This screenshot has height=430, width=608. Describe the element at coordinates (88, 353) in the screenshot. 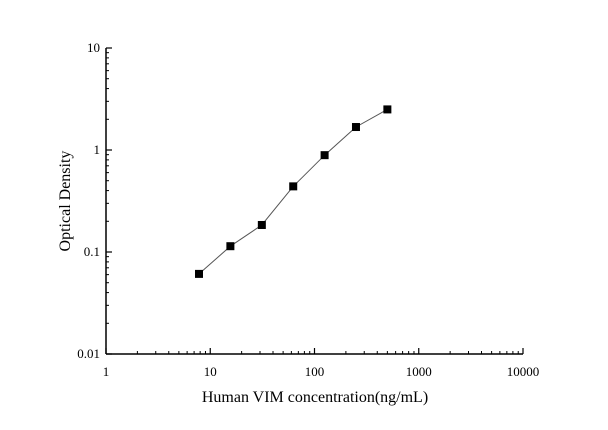

I see `y-tick-label: 0.01` at that location.